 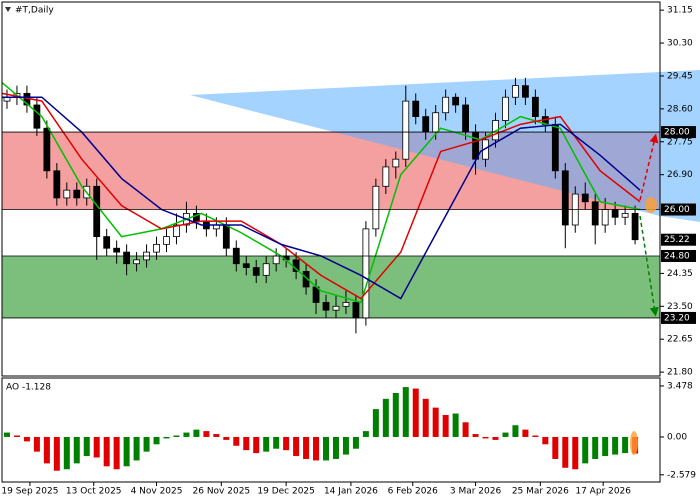 What do you see at coordinates (680, 340) in the screenshot?
I see `y-tick-label: 22.65` at bounding box center [680, 340].